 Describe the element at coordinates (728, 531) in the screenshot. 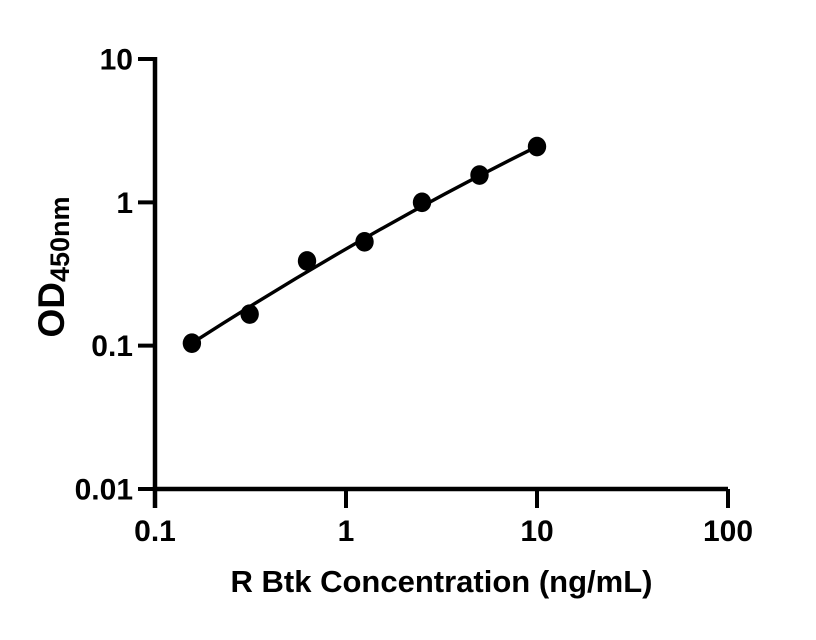

I see `x-tick-label: 100` at that location.